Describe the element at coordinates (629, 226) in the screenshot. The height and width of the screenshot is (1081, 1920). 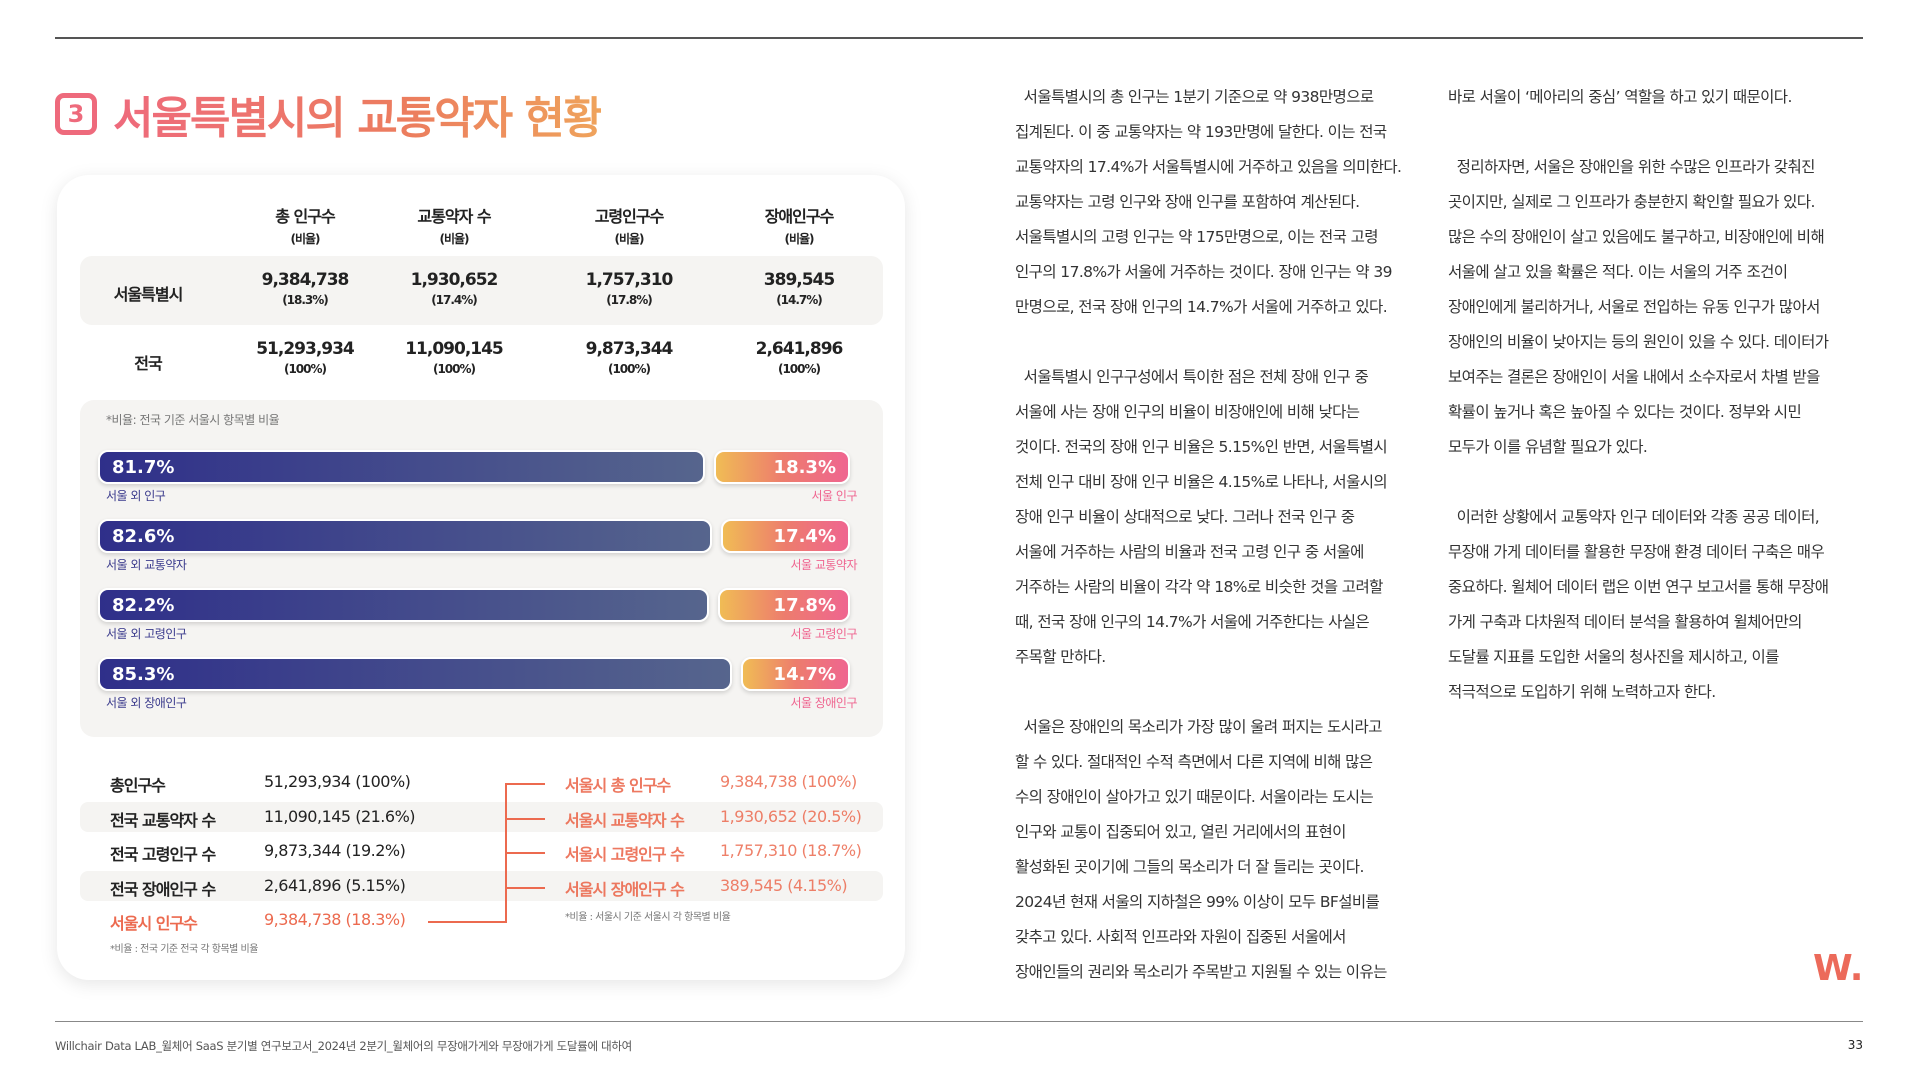
I see `col-header-elderly: 고령인구수 (비율)` at that location.